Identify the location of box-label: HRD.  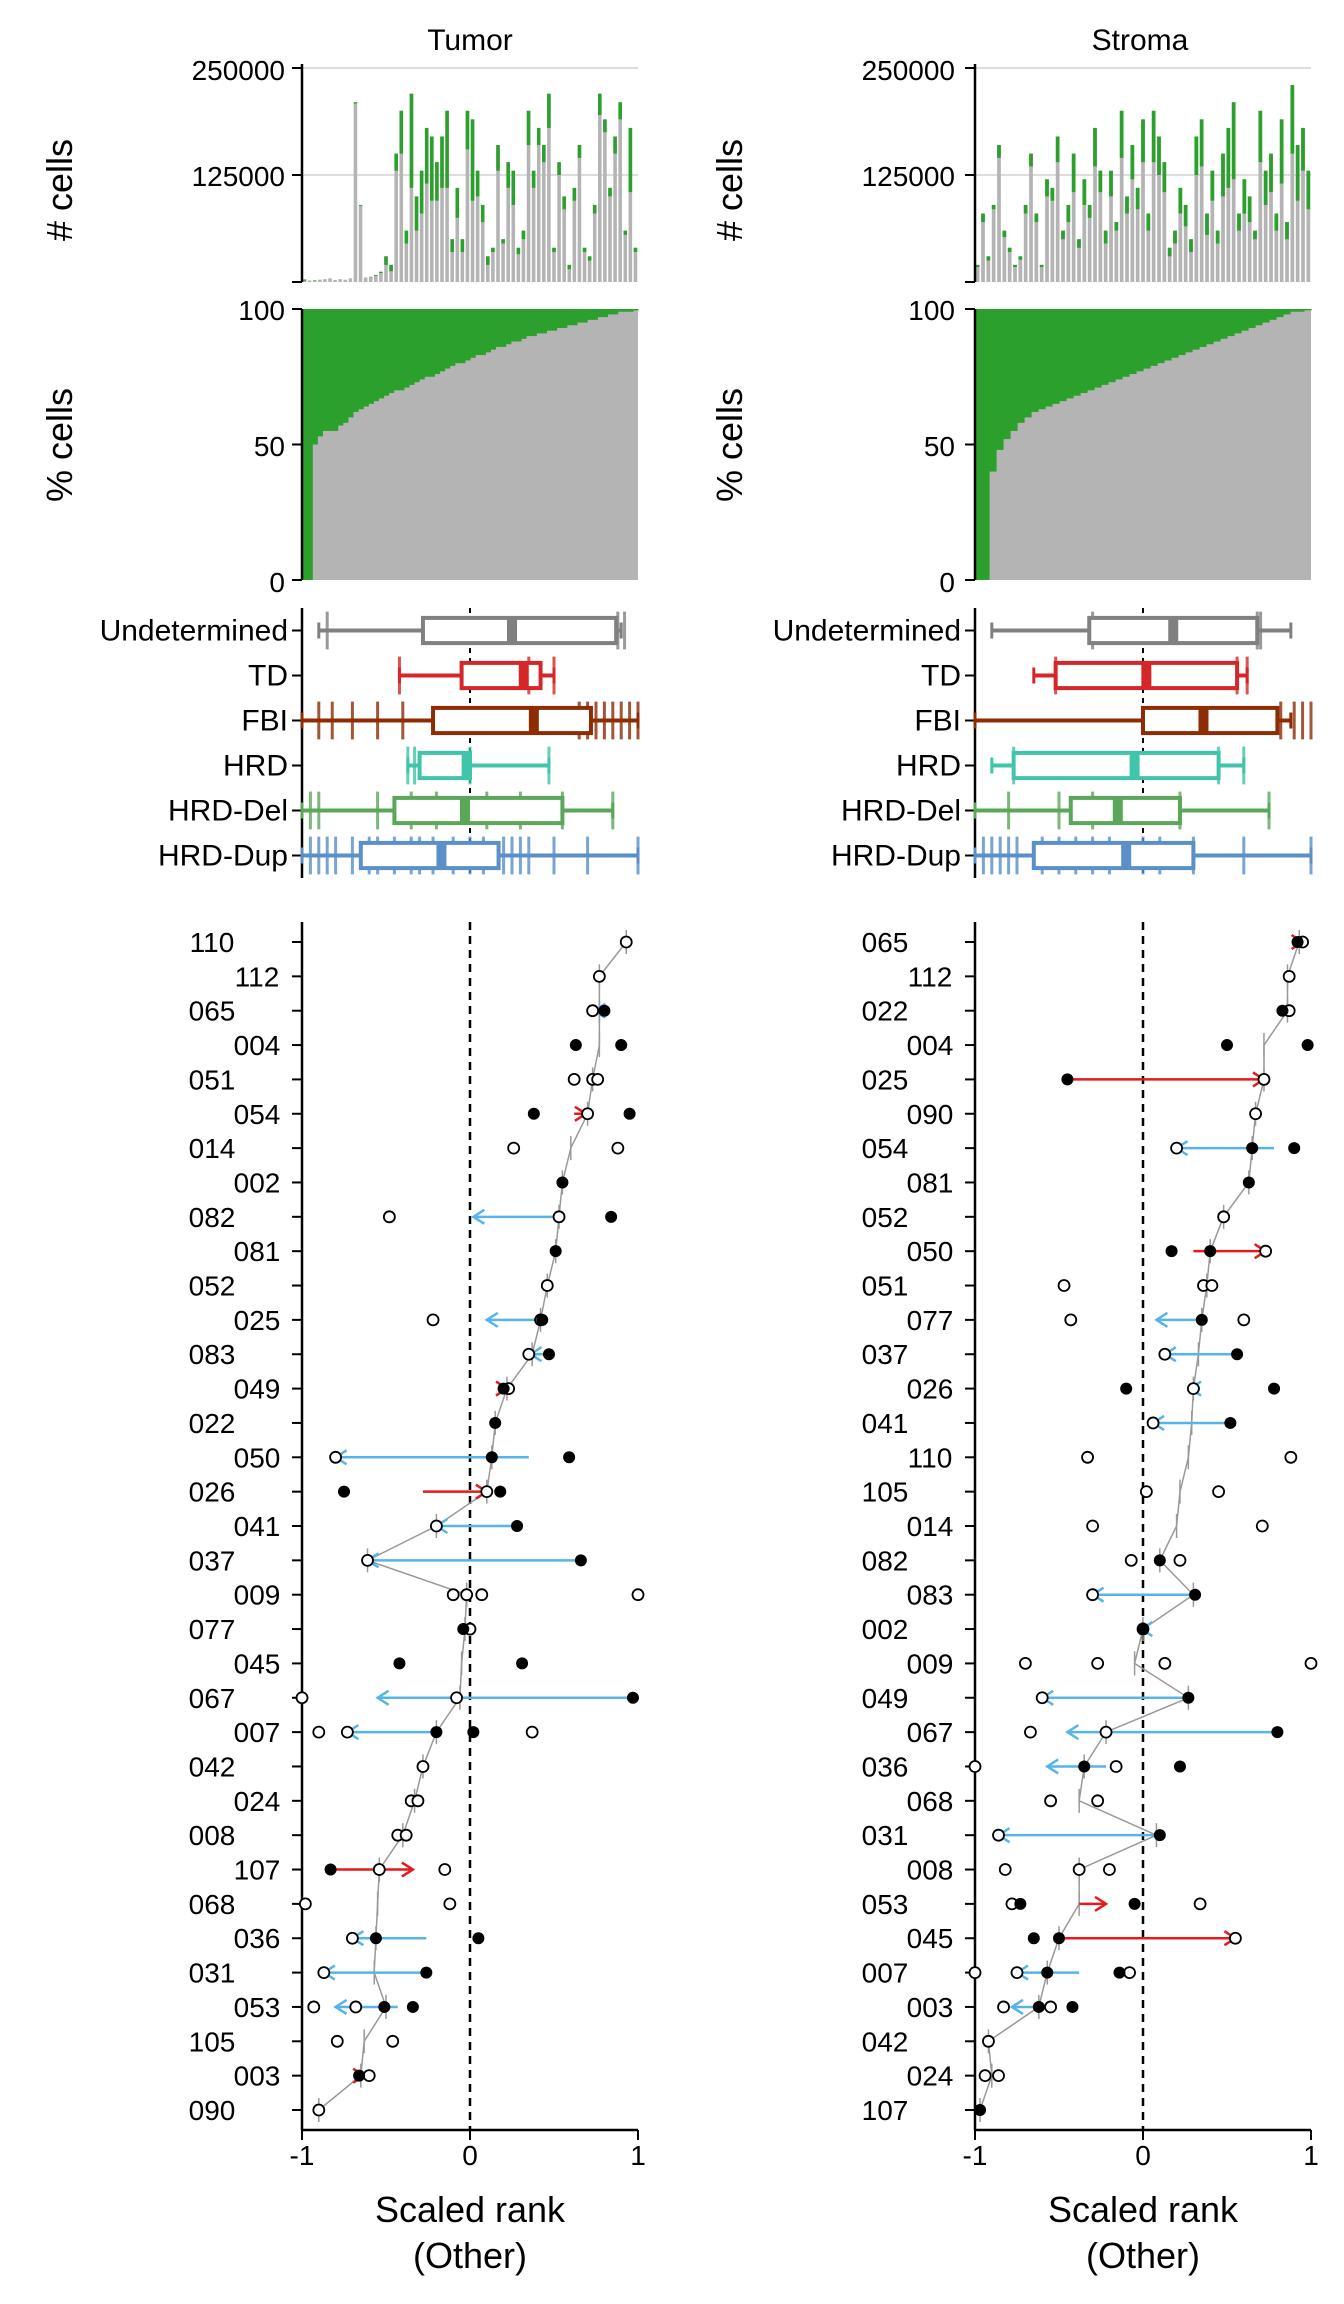
(928, 766).